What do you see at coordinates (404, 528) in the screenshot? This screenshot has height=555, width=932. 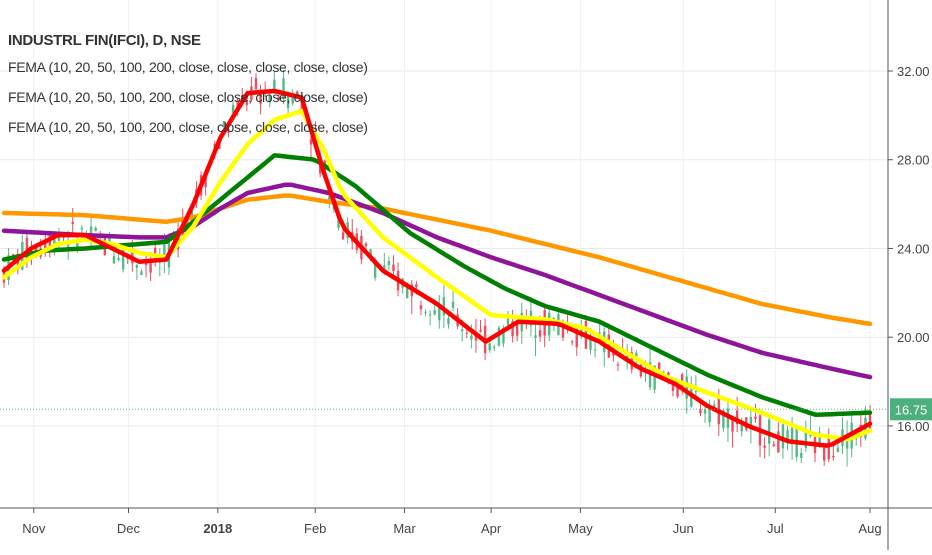 I see `x-tick-label: Mar` at bounding box center [404, 528].